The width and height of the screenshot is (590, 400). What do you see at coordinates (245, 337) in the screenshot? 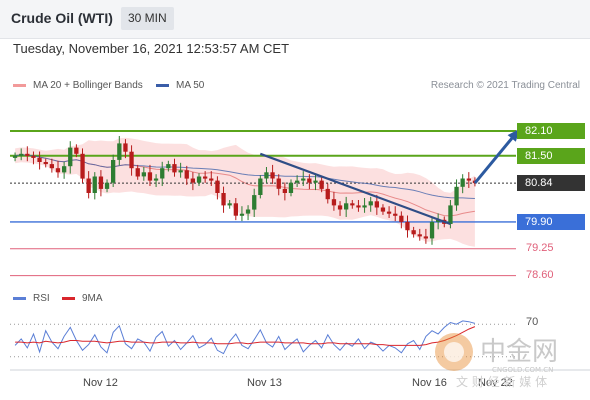
I see `rsi-line` at bounding box center [245, 337].